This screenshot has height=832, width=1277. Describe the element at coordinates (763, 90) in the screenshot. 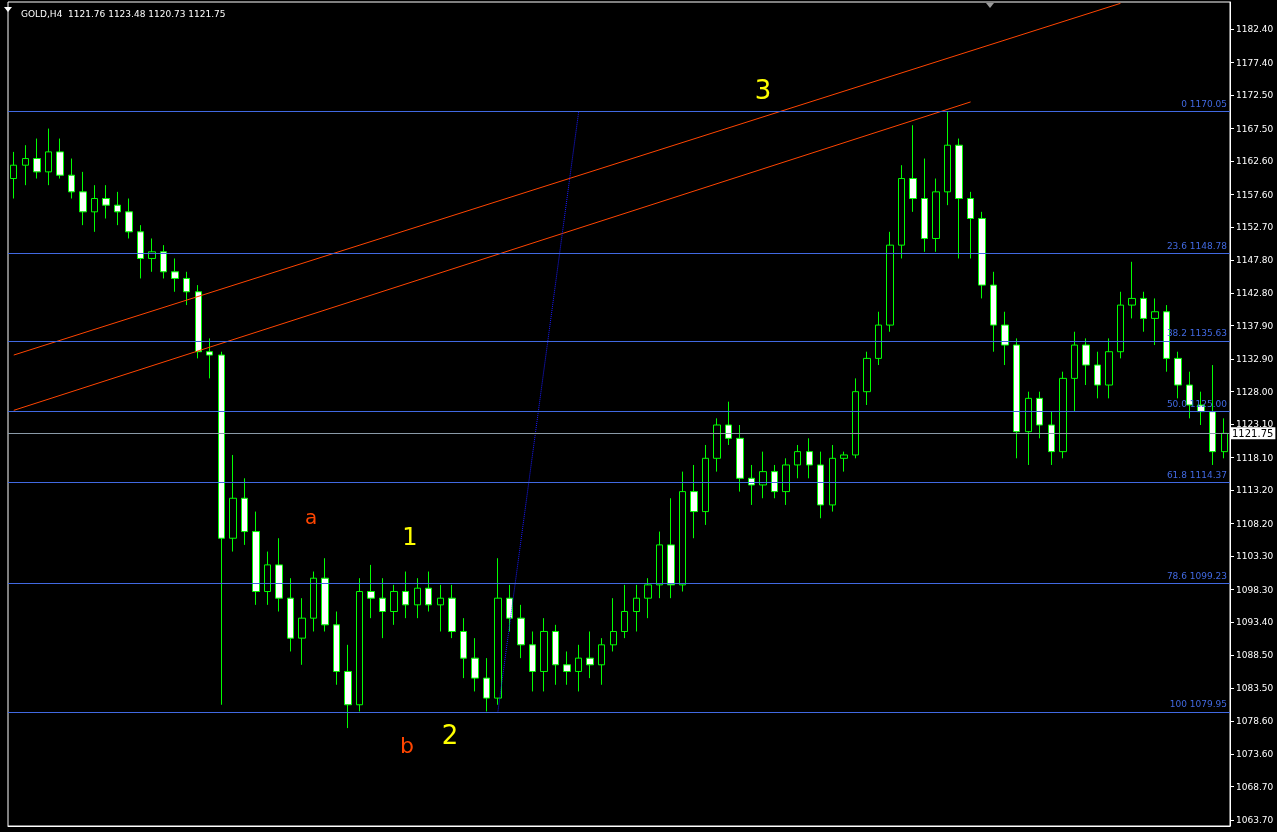

I see `annotation: 3` at that location.